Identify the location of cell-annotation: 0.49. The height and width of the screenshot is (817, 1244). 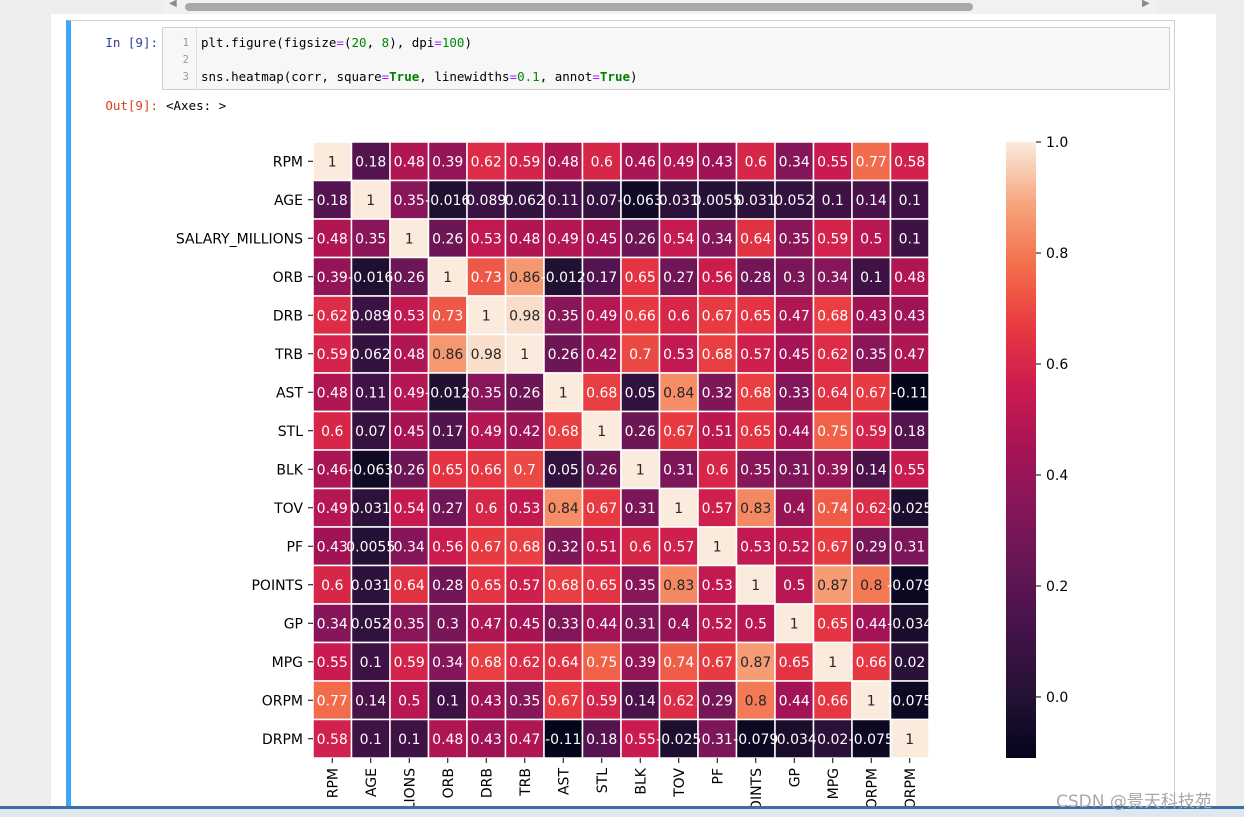
(678, 162).